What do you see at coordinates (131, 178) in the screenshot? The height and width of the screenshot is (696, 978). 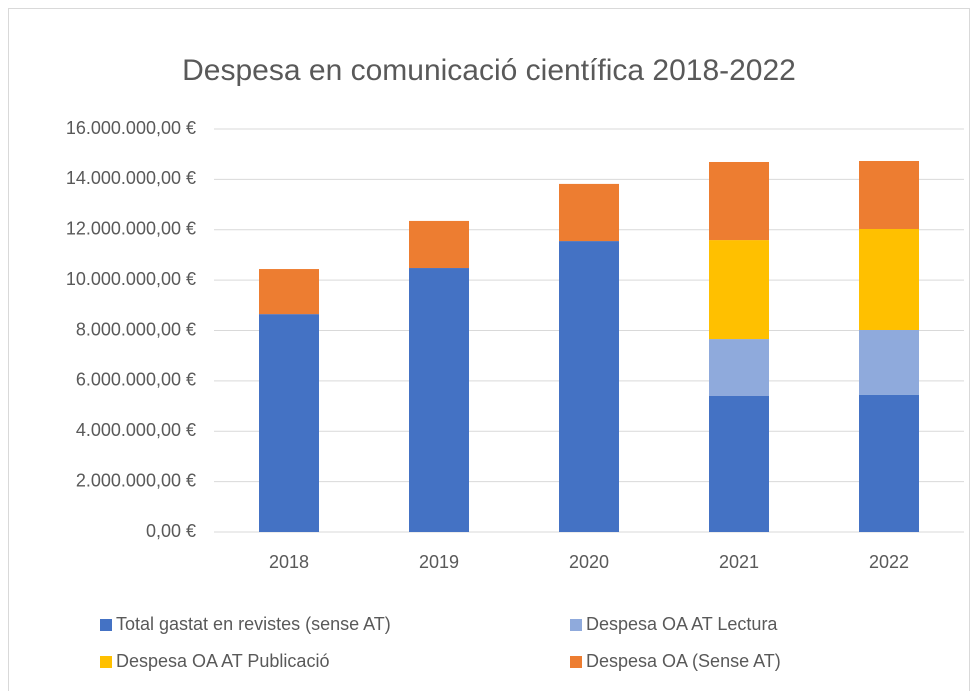 I see `y-tick-label: 14.000.000,00 €` at bounding box center [131, 178].